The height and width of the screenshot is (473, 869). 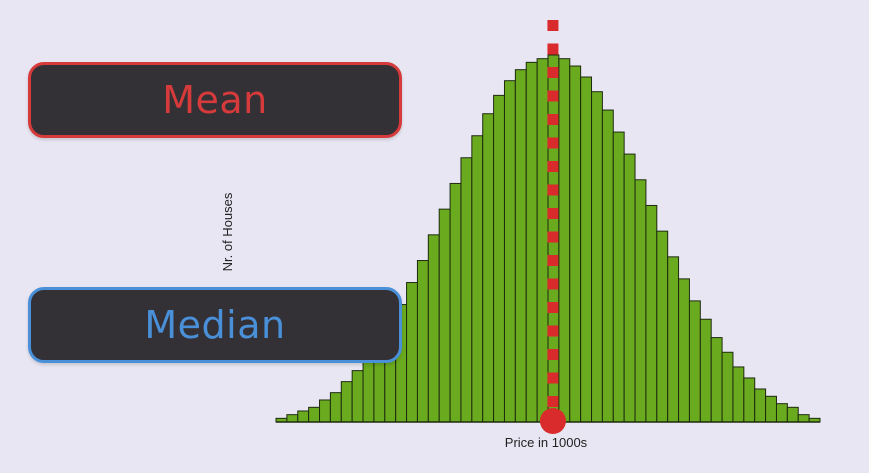 What do you see at coordinates (552, 421) in the screenshot?
I see `center-marker-dot` at bounding box center [552, 421].